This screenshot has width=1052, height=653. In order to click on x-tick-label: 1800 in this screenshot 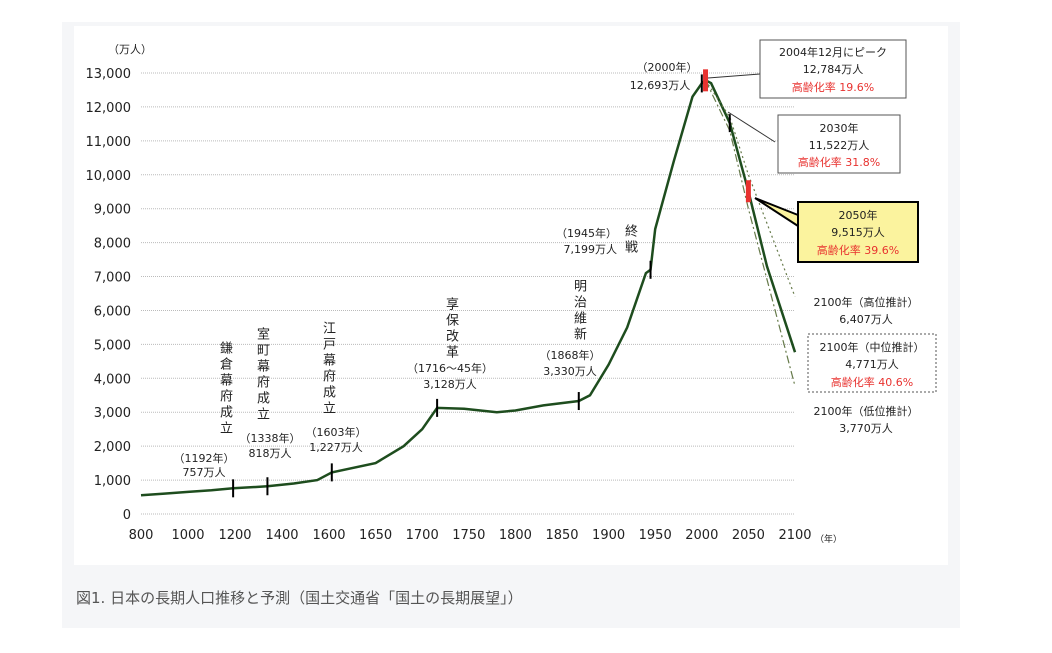, I will do `click(515, 535)`.